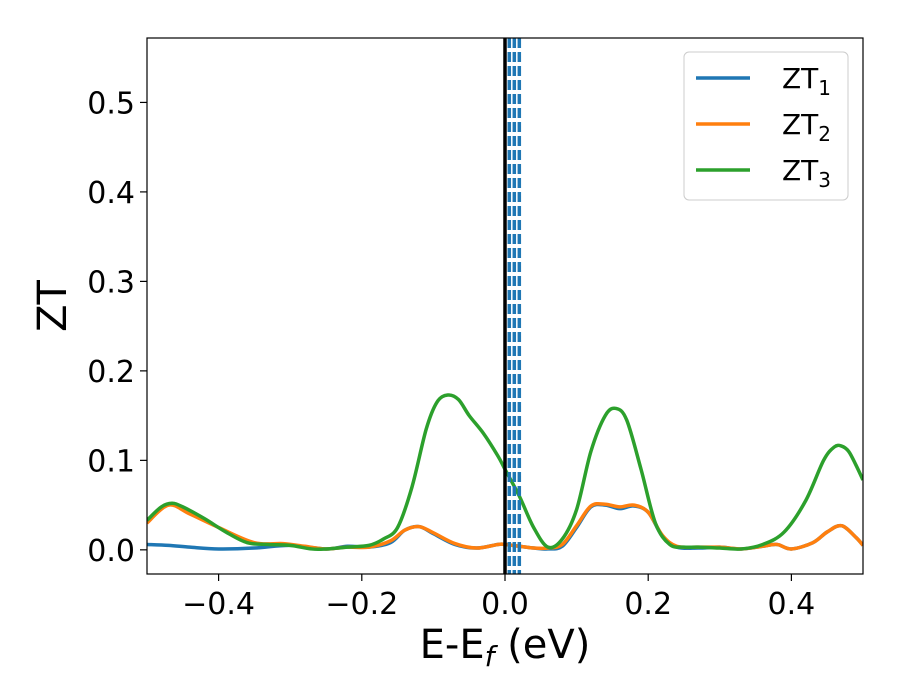 The width and height of the screenshot is (900, 700). I want to click on legend-label: ZT1, so click(806, 81).